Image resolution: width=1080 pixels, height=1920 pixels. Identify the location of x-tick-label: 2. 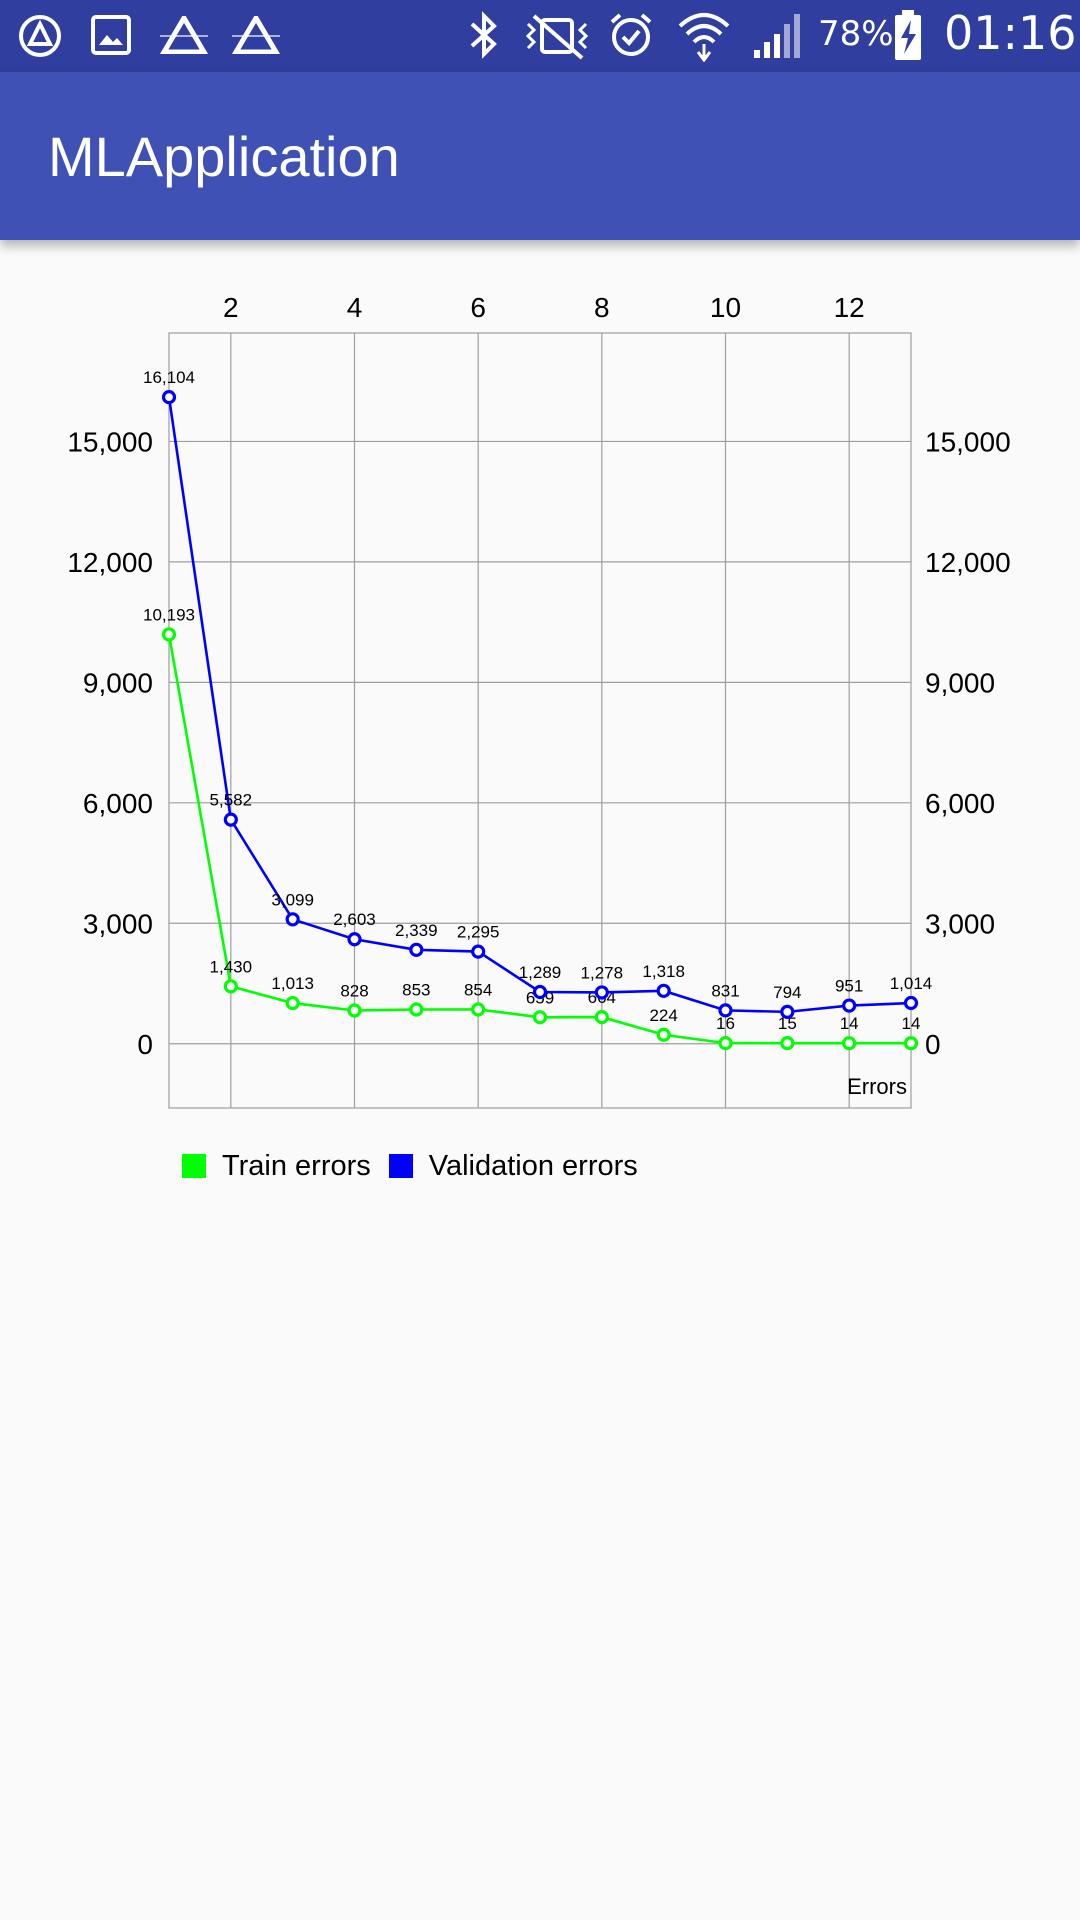
(231, 307).